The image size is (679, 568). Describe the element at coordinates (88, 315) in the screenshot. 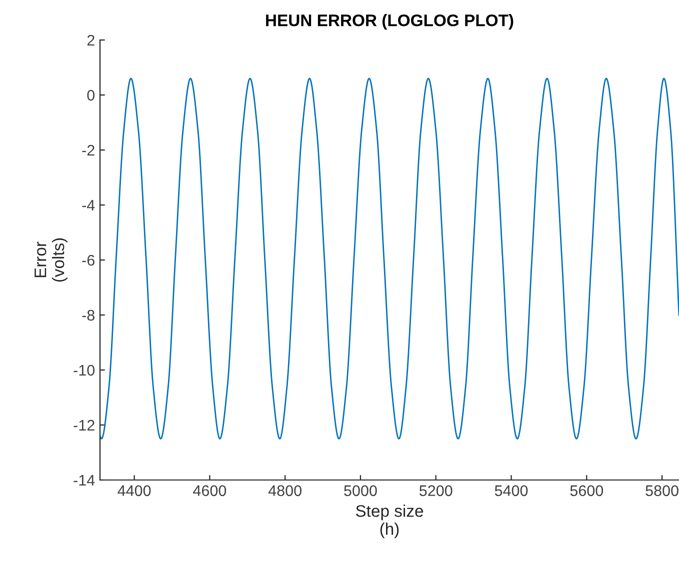

I see `y-tick-label: -8` at that location.